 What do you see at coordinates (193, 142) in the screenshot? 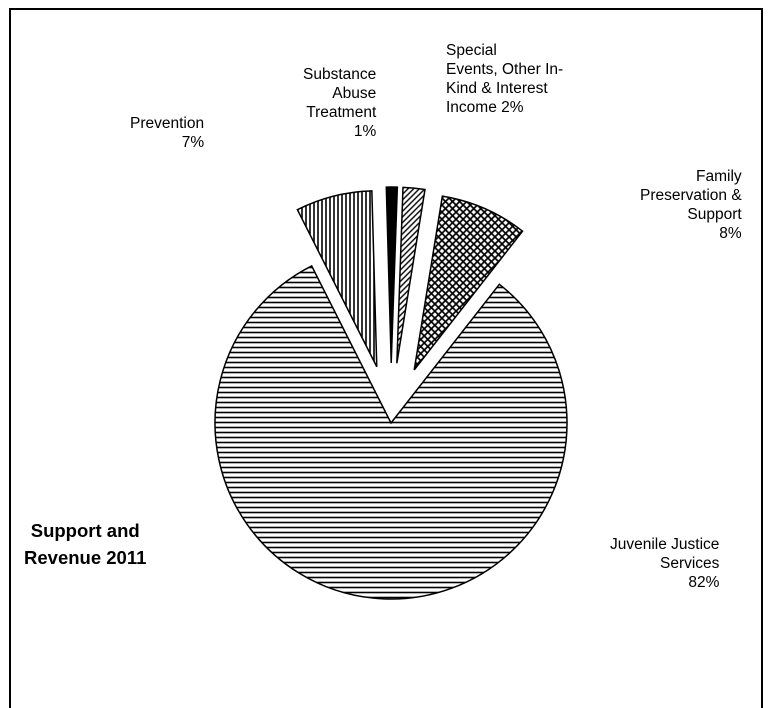
I see `label-line: 7%` at bounding box center [193, 142].